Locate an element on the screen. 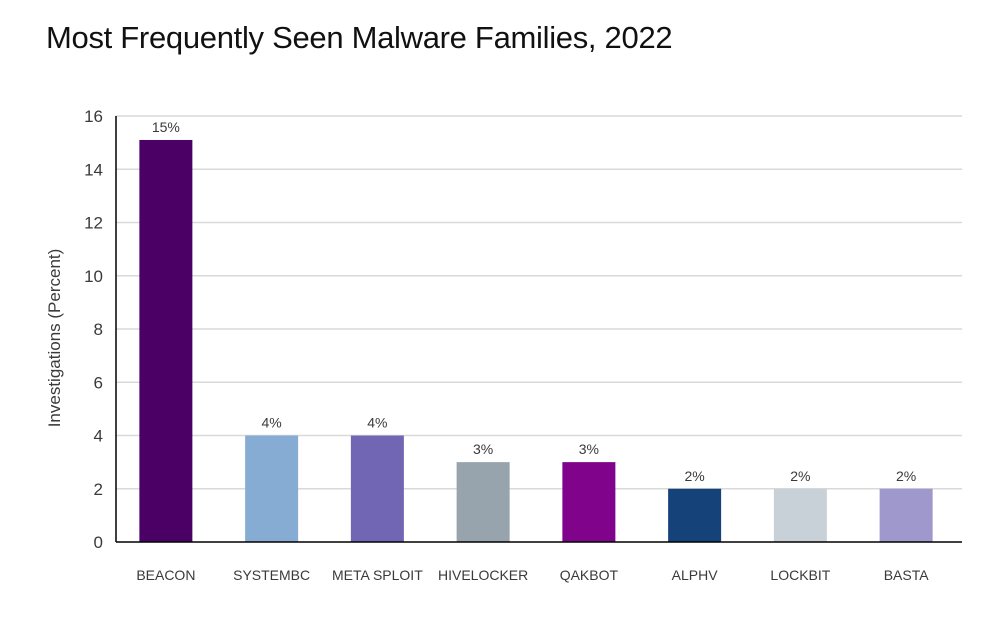  y-tick-label: 16 is located at coordinates (93, 116).